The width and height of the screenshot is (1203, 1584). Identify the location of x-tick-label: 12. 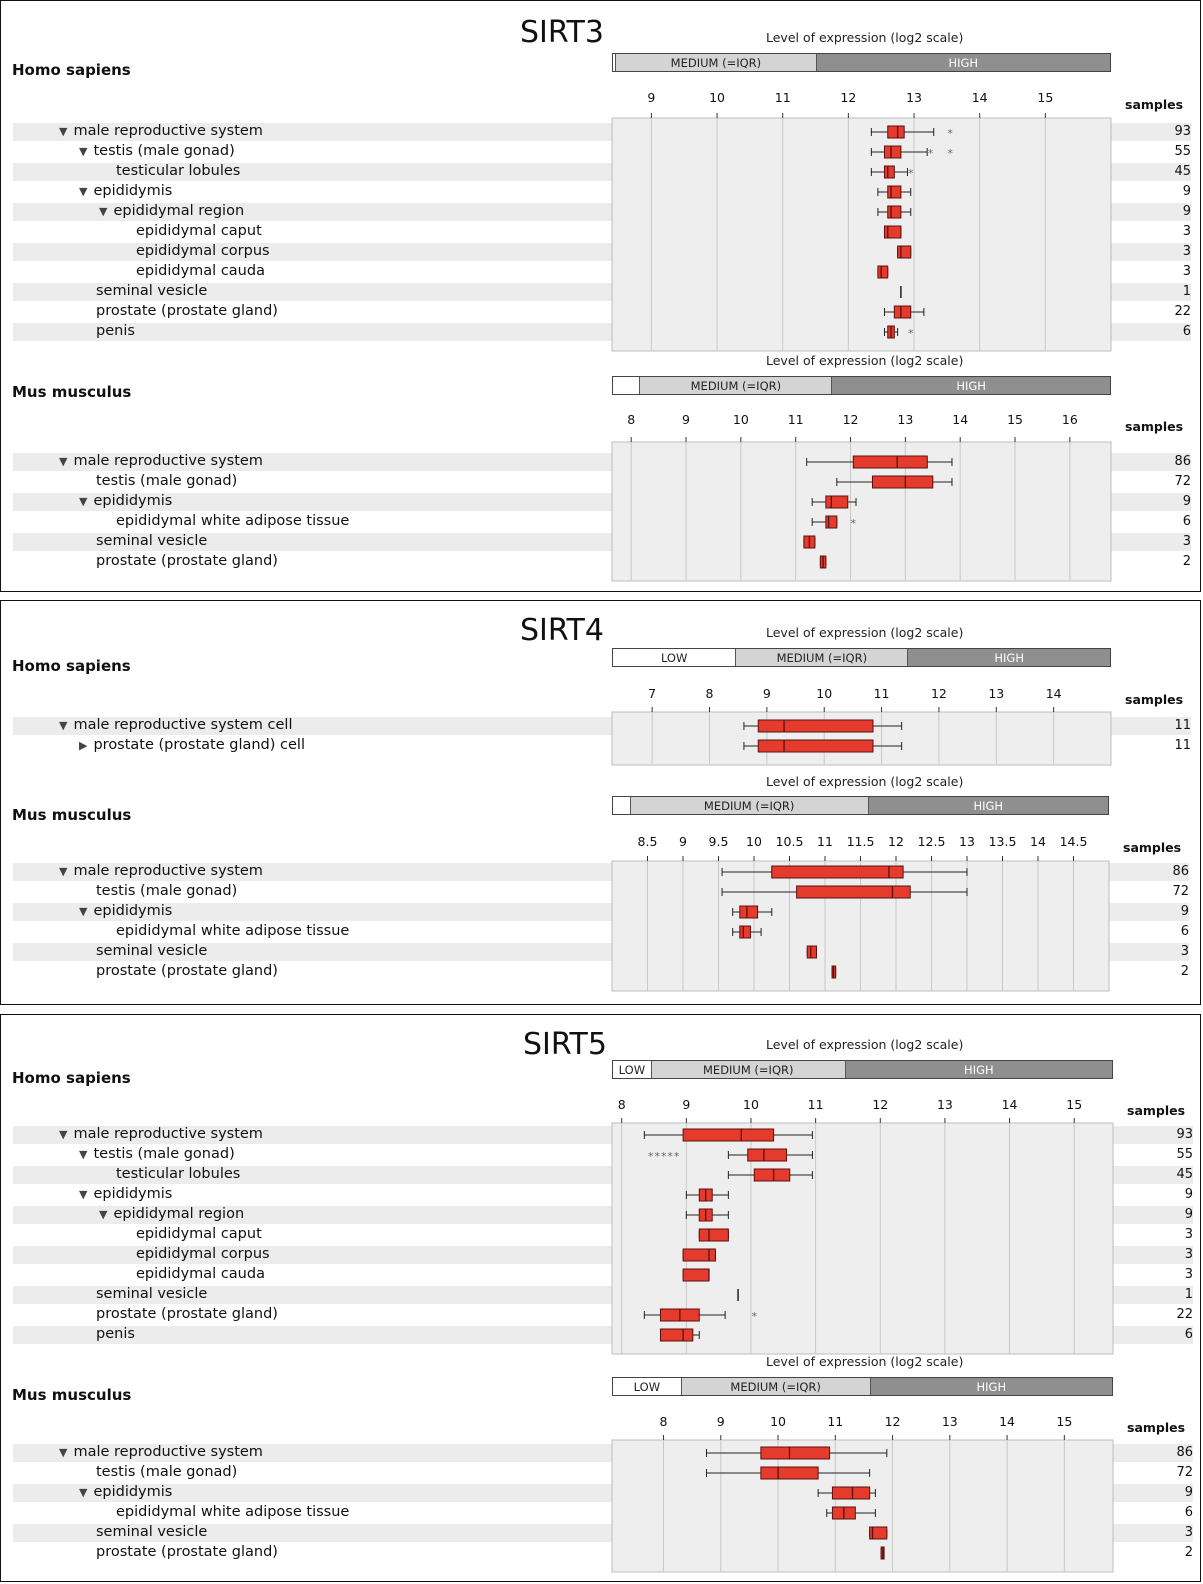
(892, 1421).